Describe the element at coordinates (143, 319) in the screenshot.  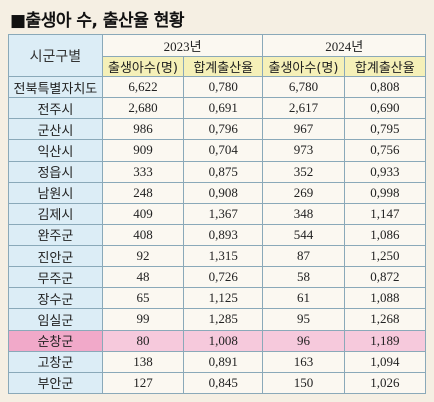
I see `births-2023-cell: 99` at that location.